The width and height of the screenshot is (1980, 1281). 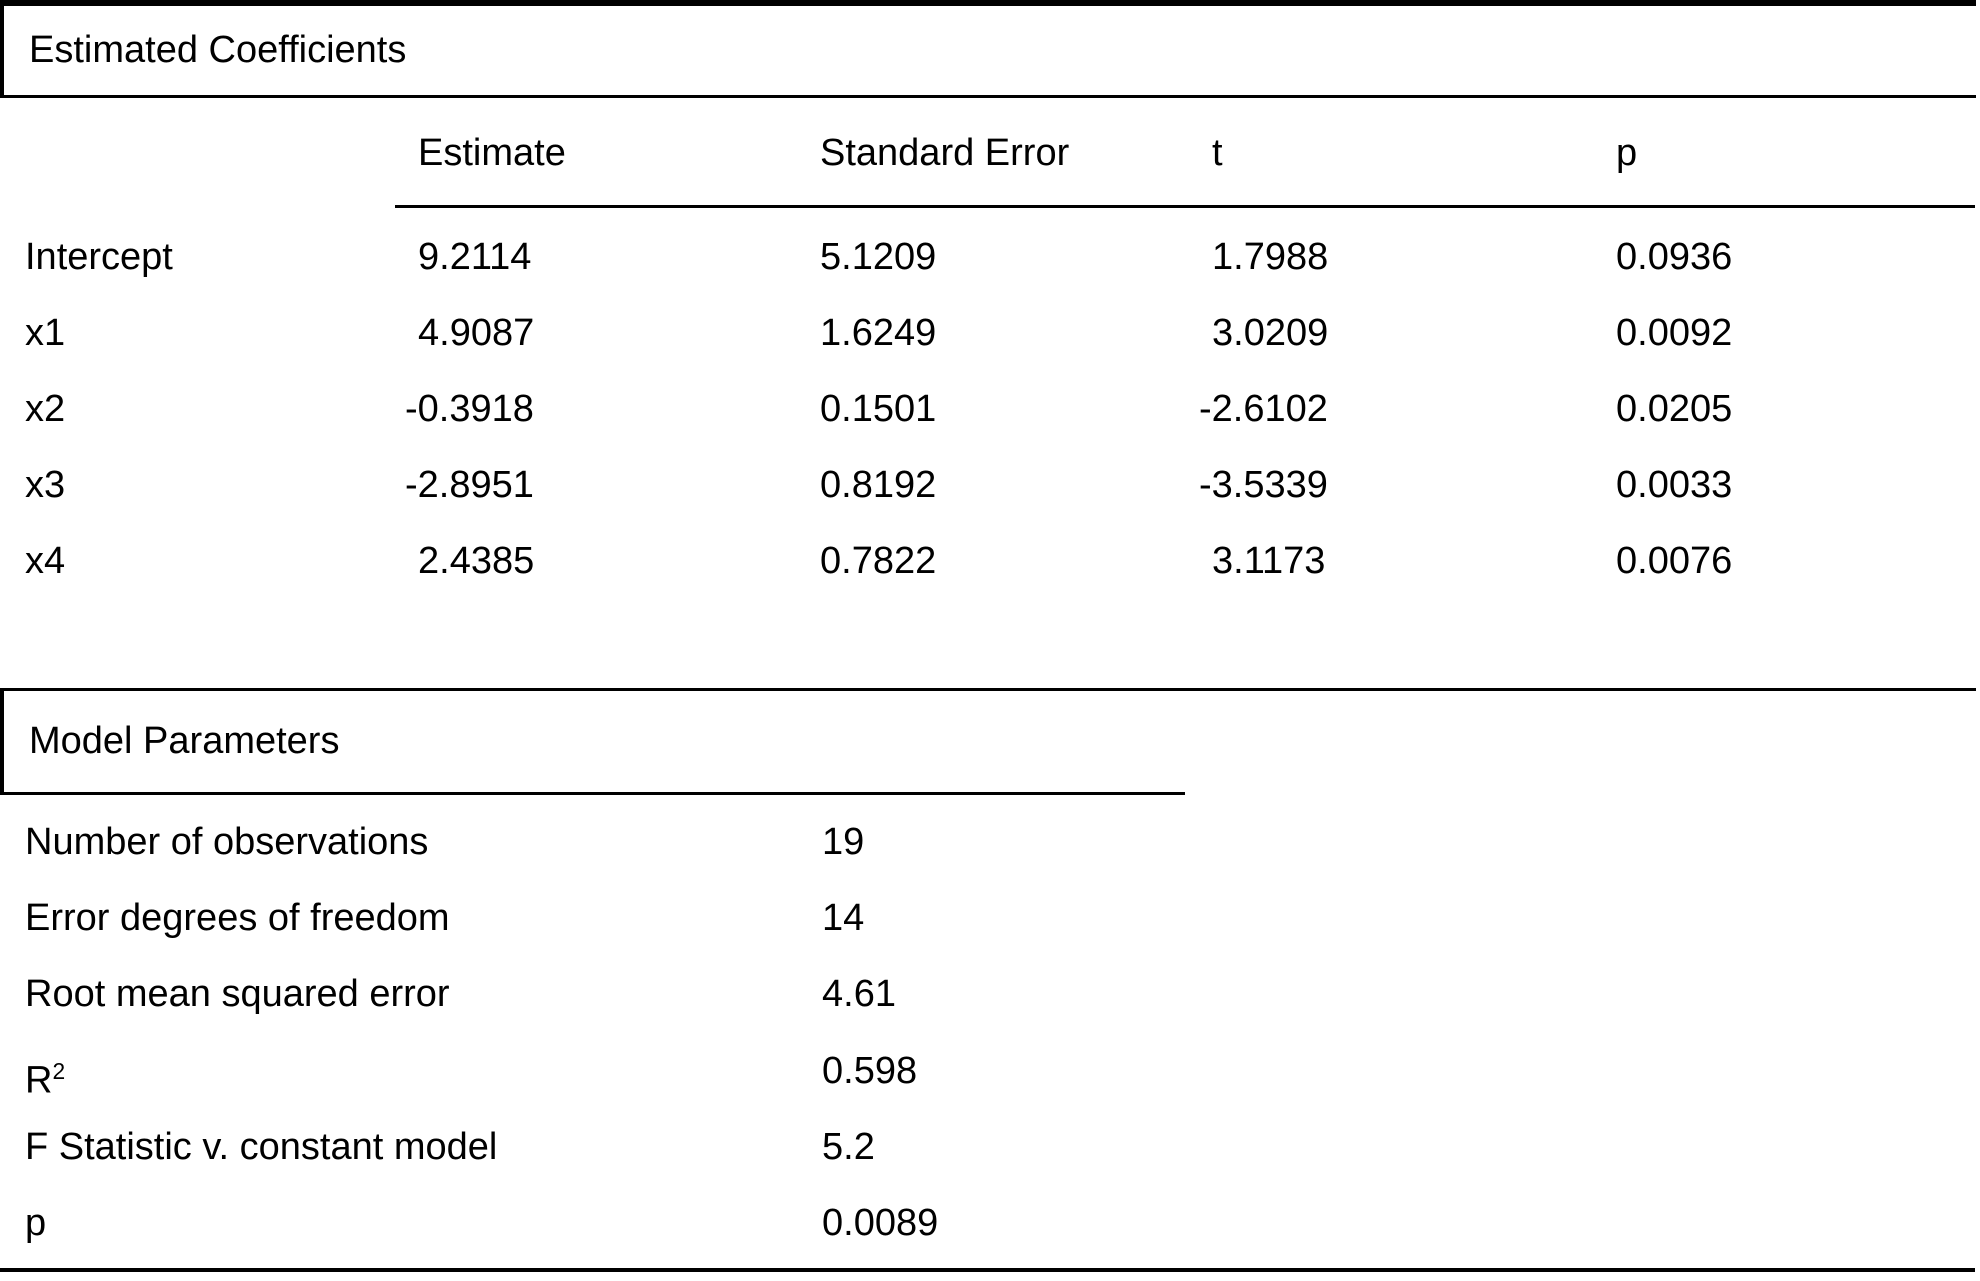 What do you see at coordinates (1674, 333) in the screenshot?
I see `p-value: 0.0092` at bounding box center [1674, 333].